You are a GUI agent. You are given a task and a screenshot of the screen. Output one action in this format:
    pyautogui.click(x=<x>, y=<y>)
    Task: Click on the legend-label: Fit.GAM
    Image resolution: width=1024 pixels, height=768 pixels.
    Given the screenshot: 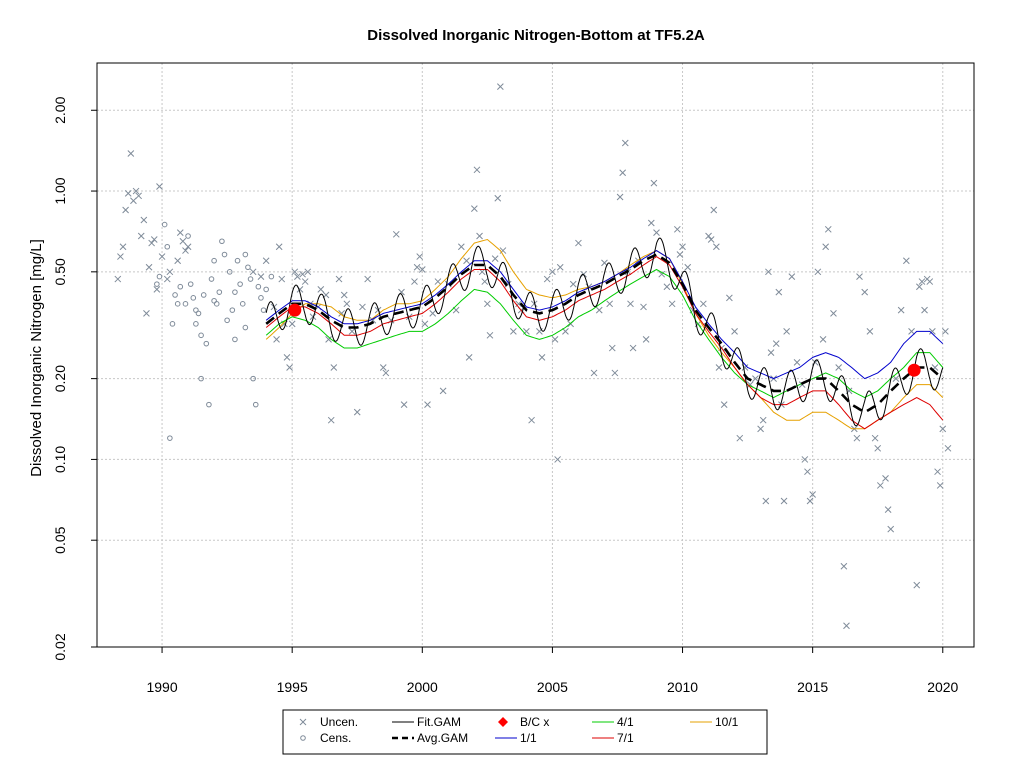 What is the action you would take?
    pyautogui.click(x=439, y=722)
    